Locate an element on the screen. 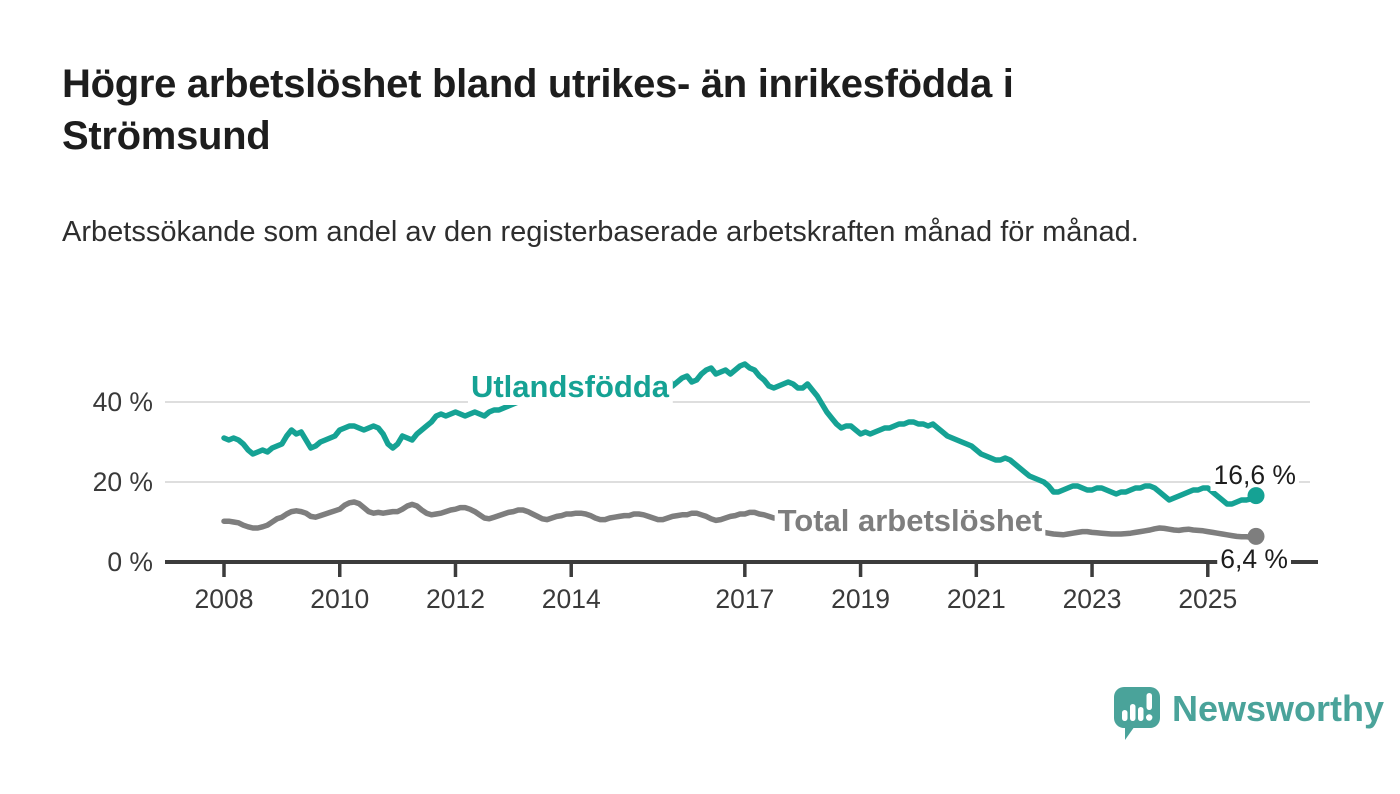 The width and height of the screenshot is (1400, 794). exclamation-dot is located at coordinates (1149, 717).